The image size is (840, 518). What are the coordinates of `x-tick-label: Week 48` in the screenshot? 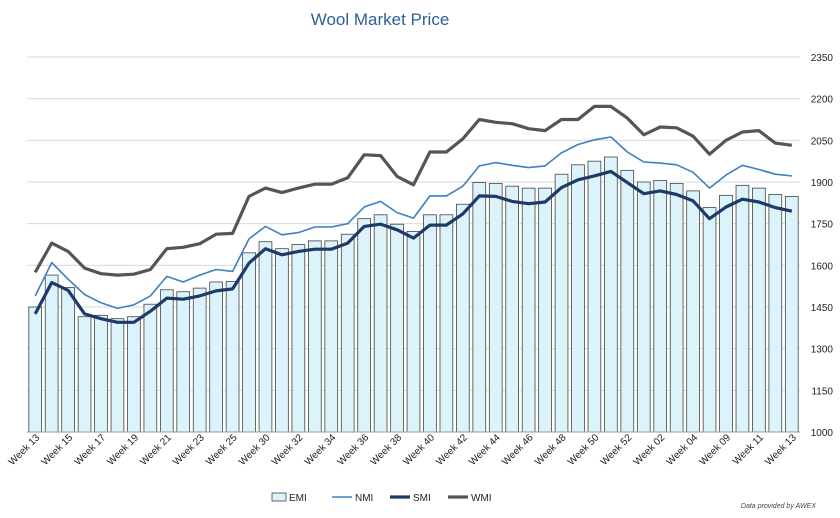 It's located at (551, 450).